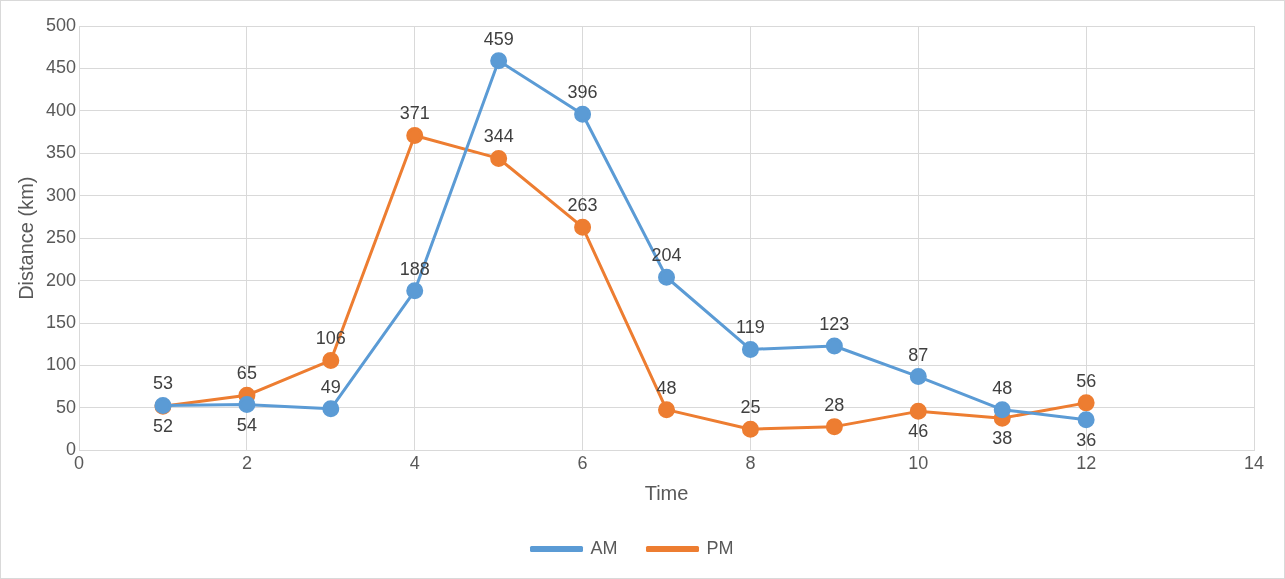 Image resolution: width=1285 pixels, height=579 pixels. What do you see at coordinates (918, 431) in the screenshot?
I see `data-label: 46` at bounding box center [918, 431].